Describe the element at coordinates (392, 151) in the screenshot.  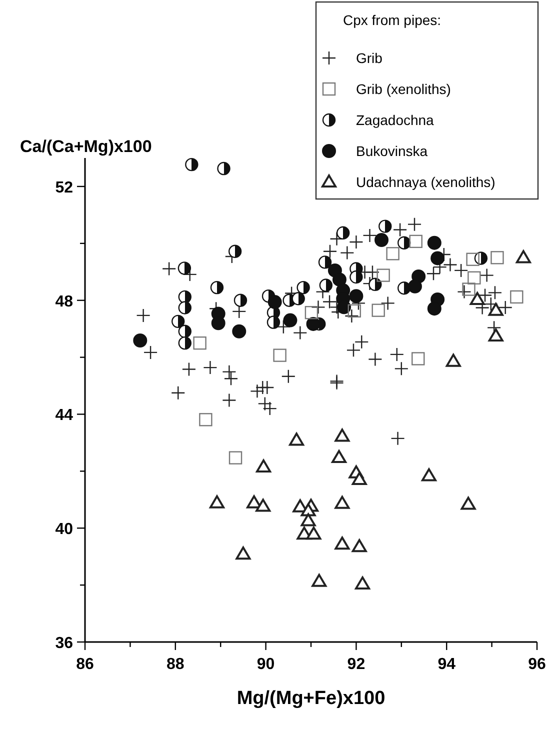
I see `legend-label: Bukovinska` at that location.